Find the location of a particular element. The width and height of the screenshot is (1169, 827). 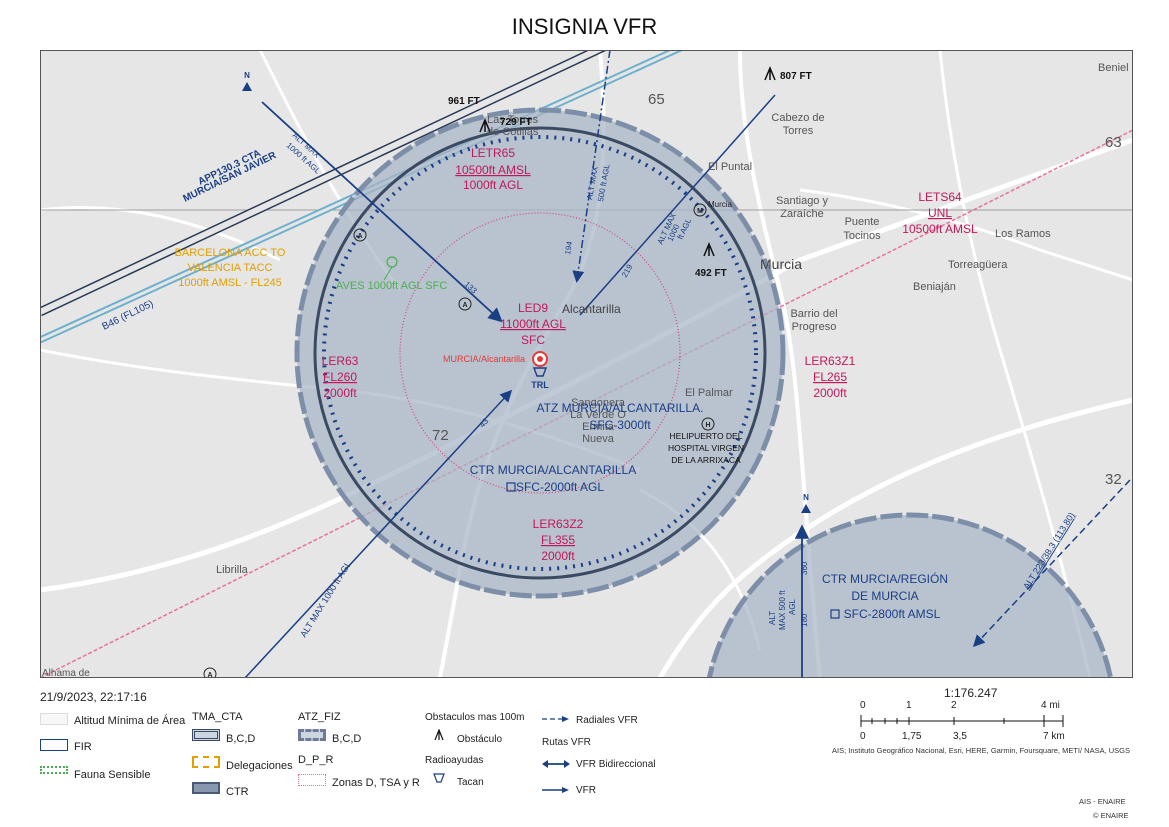

area-label: LED9 is located at coordinates (533, 308).